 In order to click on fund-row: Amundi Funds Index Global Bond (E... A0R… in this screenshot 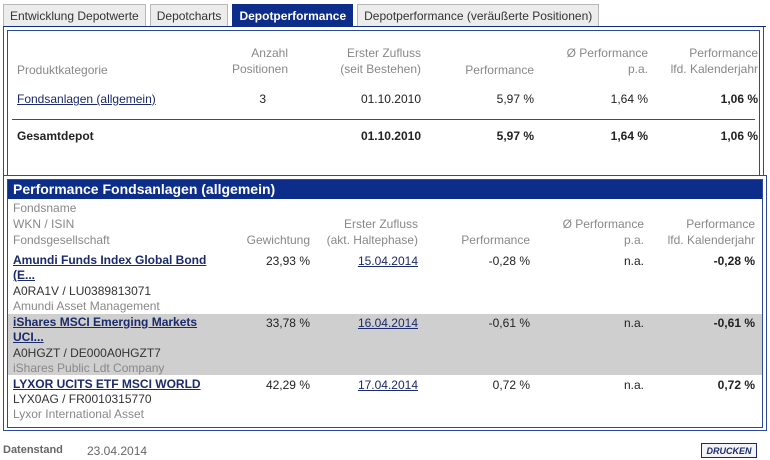, I will do `click(385, 283)`.